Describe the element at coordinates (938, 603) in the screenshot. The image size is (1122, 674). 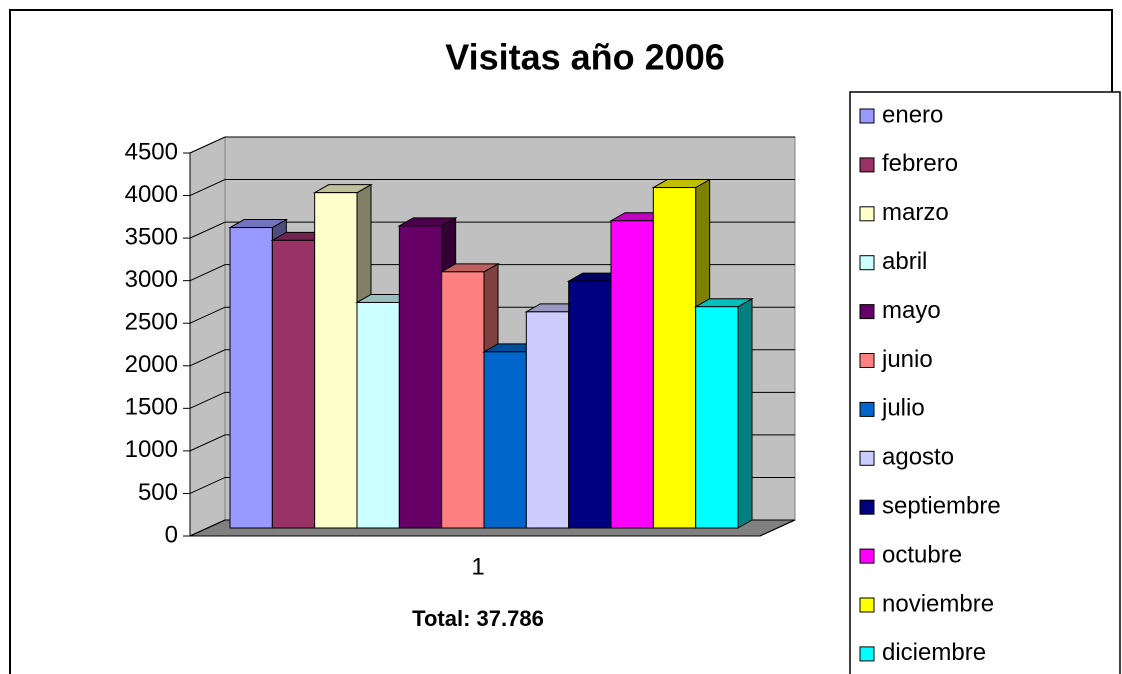
I see `legend-label: noviembre` at that location.